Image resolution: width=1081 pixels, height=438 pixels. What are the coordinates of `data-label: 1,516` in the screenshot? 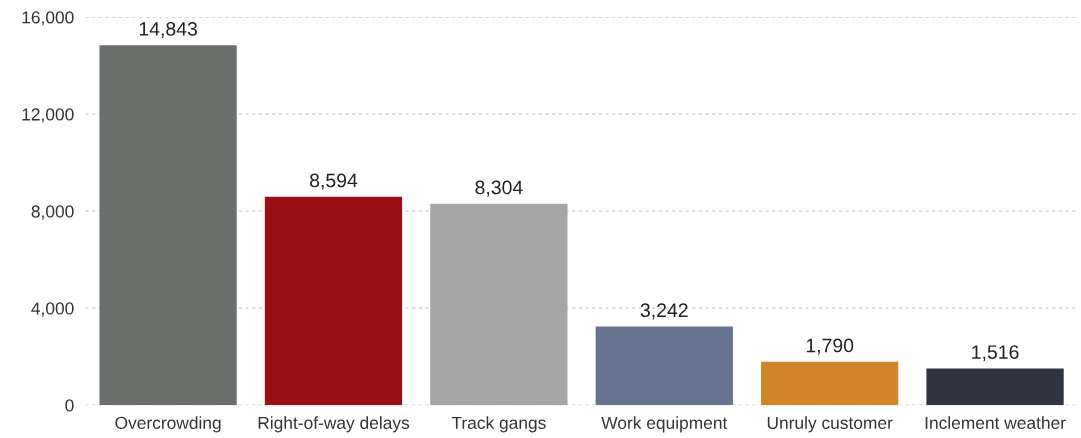 It's located at (995, 353).